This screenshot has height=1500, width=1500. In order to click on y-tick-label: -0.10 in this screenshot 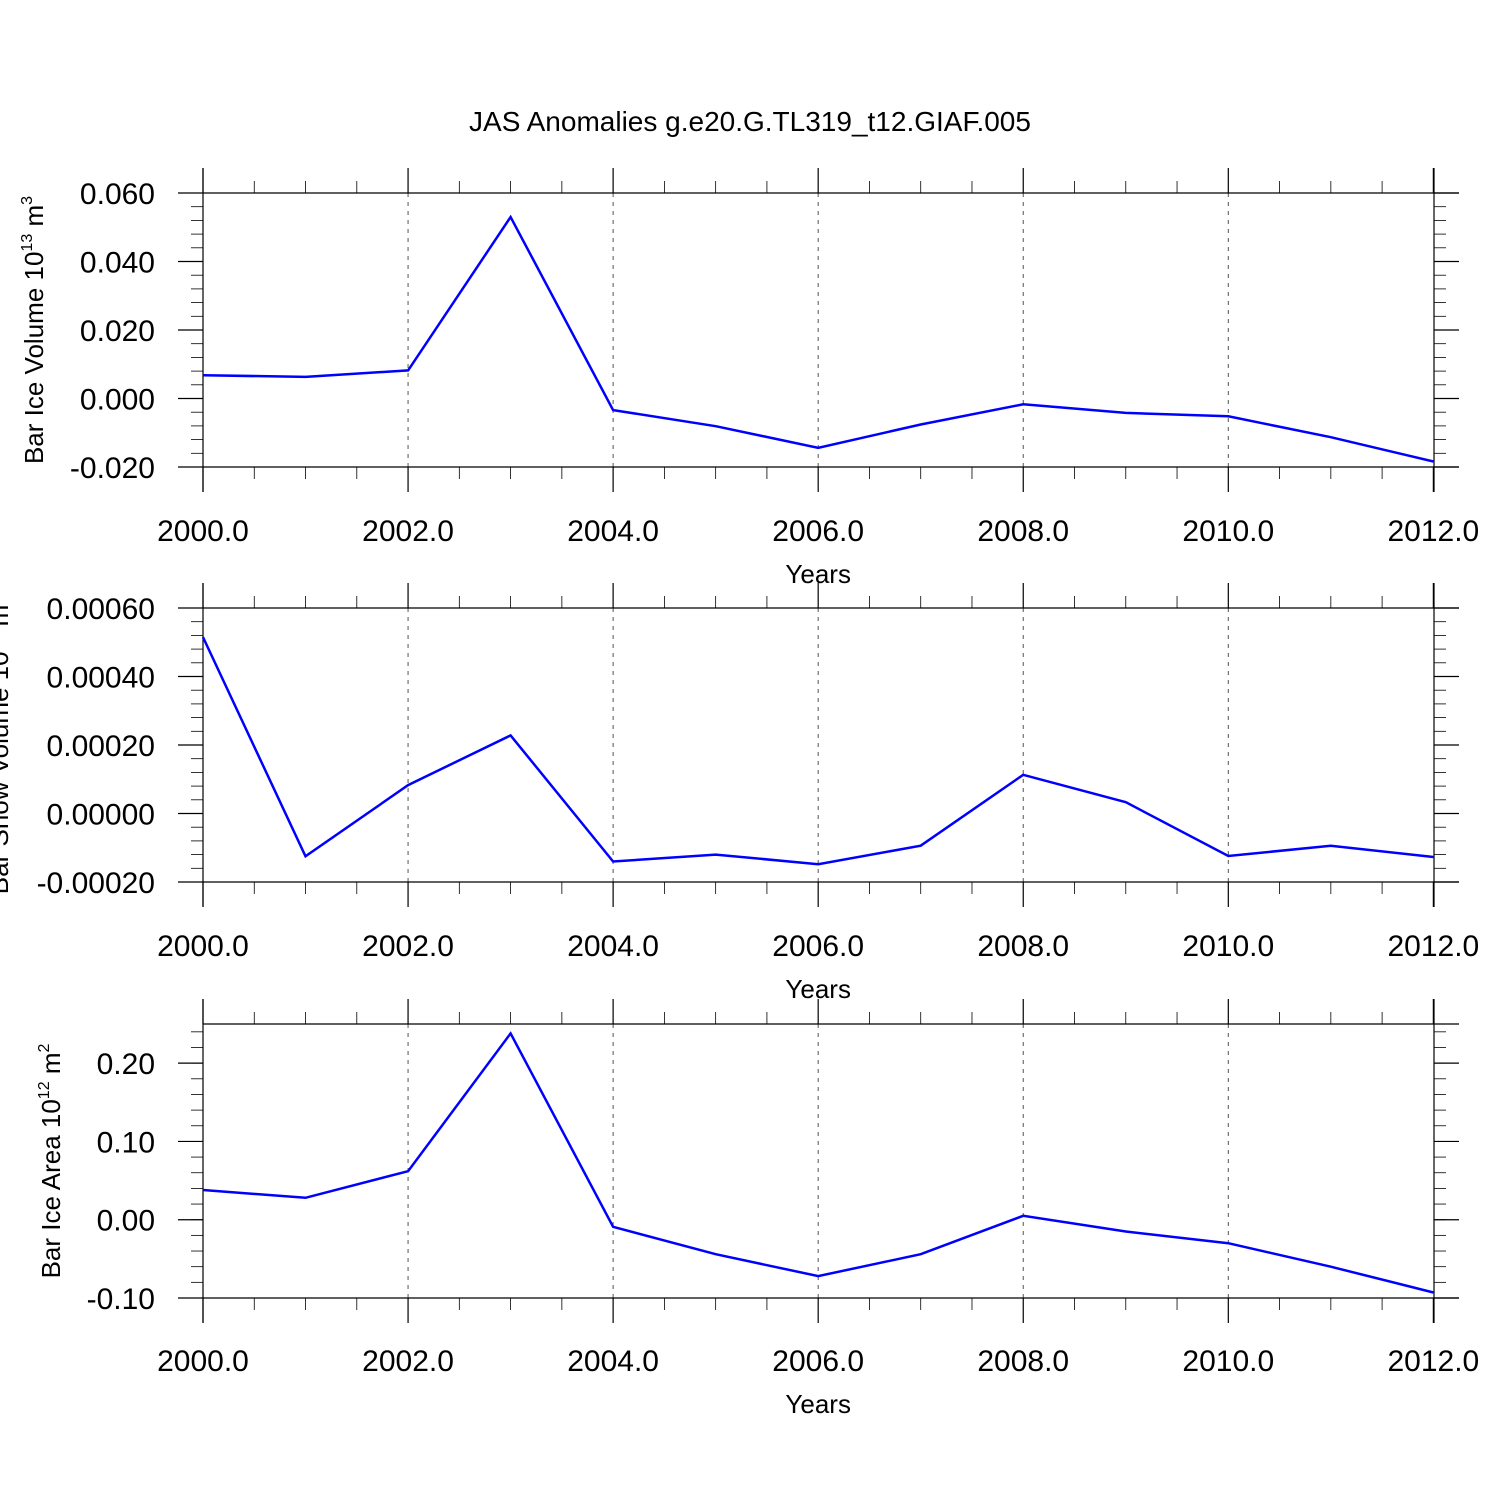, I will do `click(121, 1299)`.